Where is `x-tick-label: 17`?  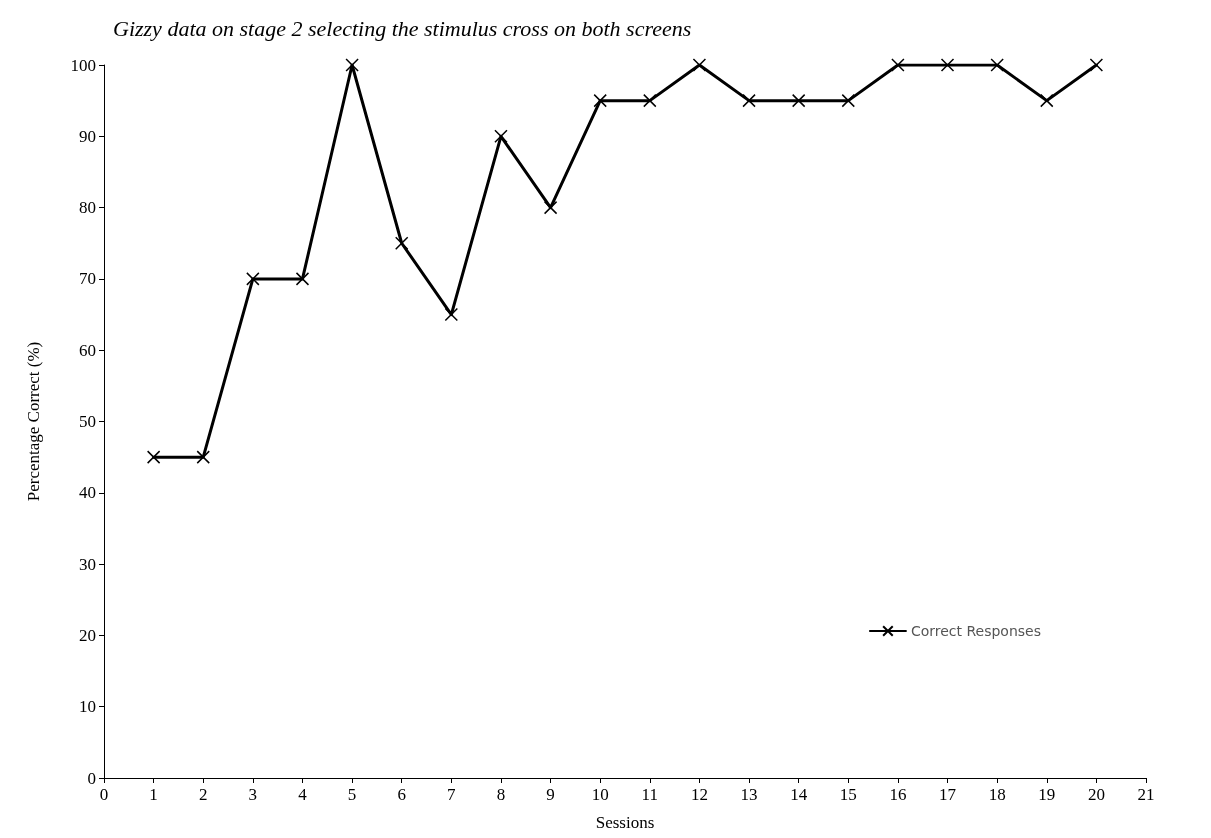
x-tick-label: 17 is located at coordinates (948, 794).